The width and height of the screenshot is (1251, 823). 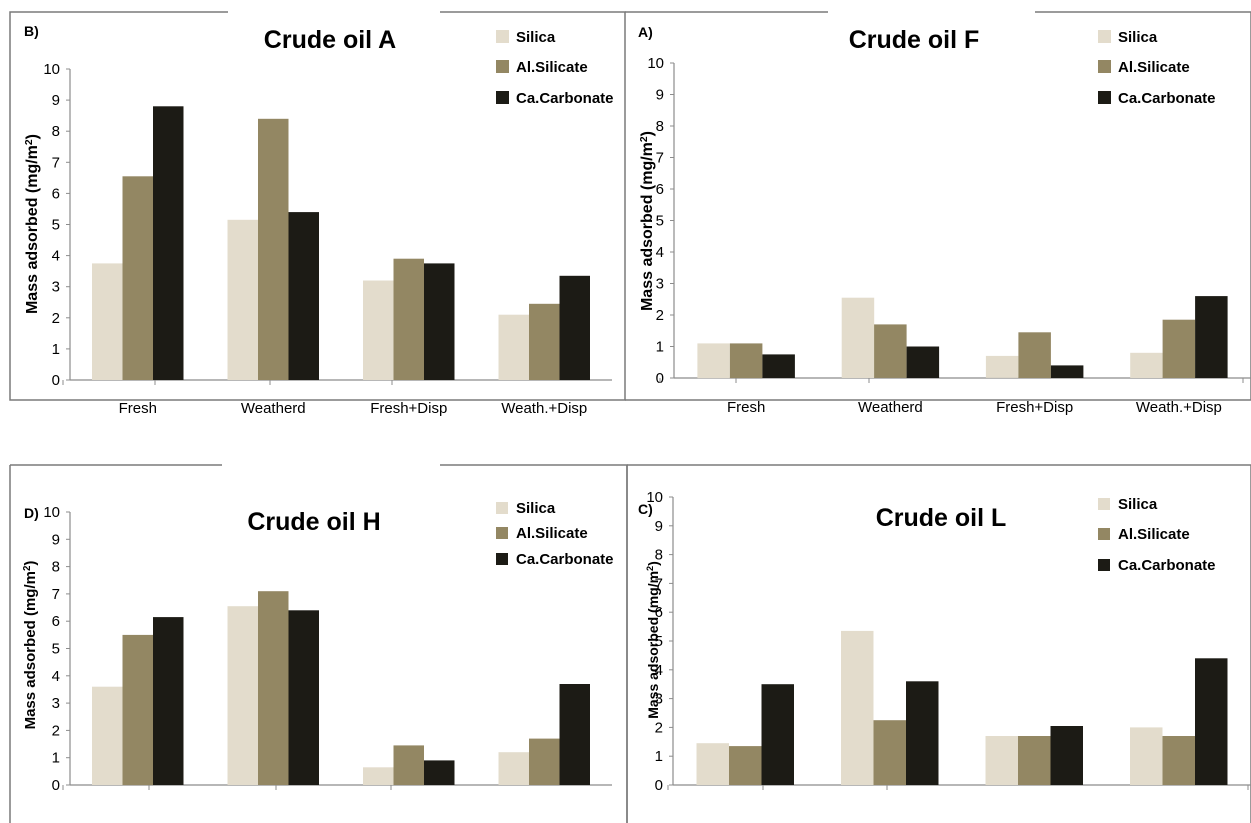 What do you see at coordinates (645, 509) in the screenshot?
I see `panel-letter: C)` at bounding box center [645, 509].